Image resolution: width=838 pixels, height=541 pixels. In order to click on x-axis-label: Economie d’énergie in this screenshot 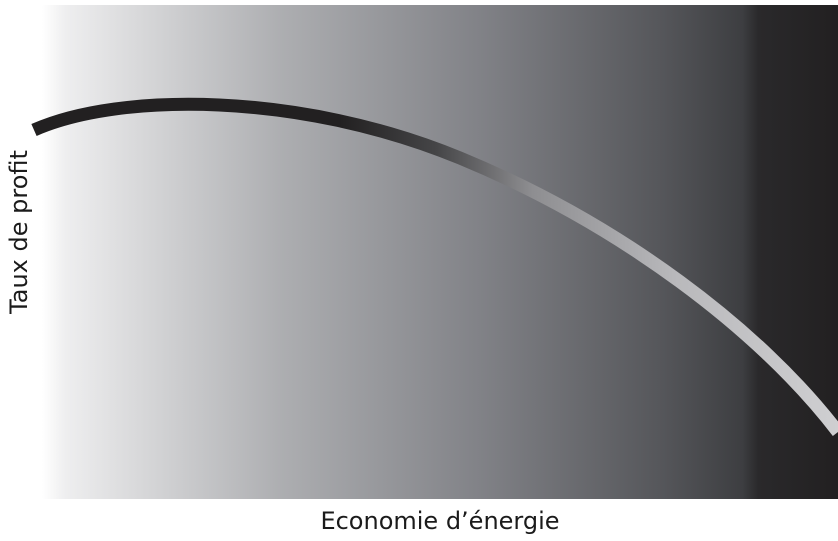, I will do `click(440, 521)`.